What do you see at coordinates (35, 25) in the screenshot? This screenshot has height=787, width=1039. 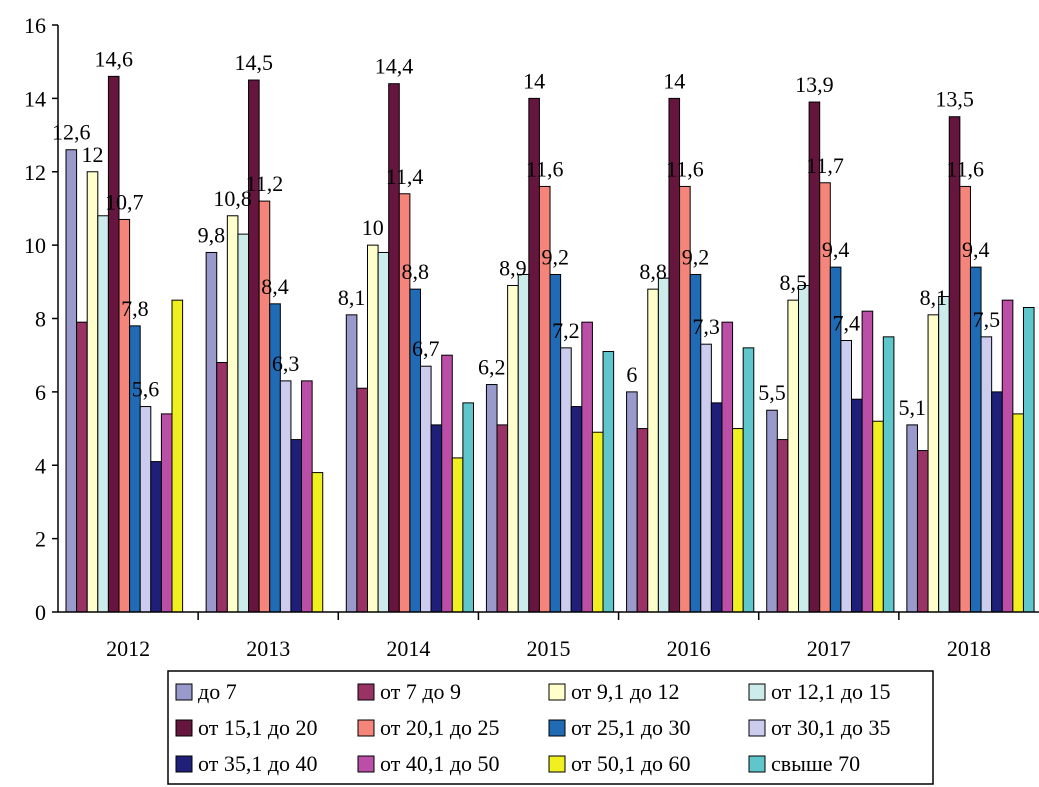 I see `y-tick-label: 16` at bounding box center [35, 25].